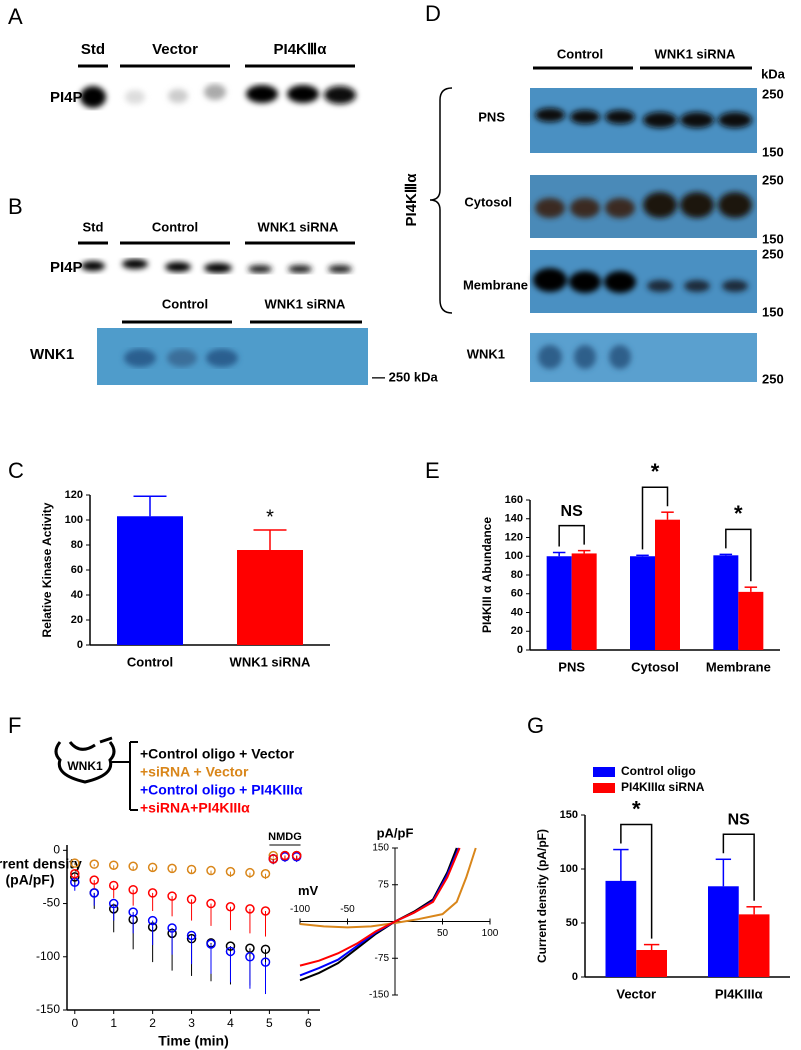 This screenshot has height=1050, width=801. Describe the element at coordinates (194, 772) in the screenshot. I see `legend-label: +siRNA + Vector` at that location.